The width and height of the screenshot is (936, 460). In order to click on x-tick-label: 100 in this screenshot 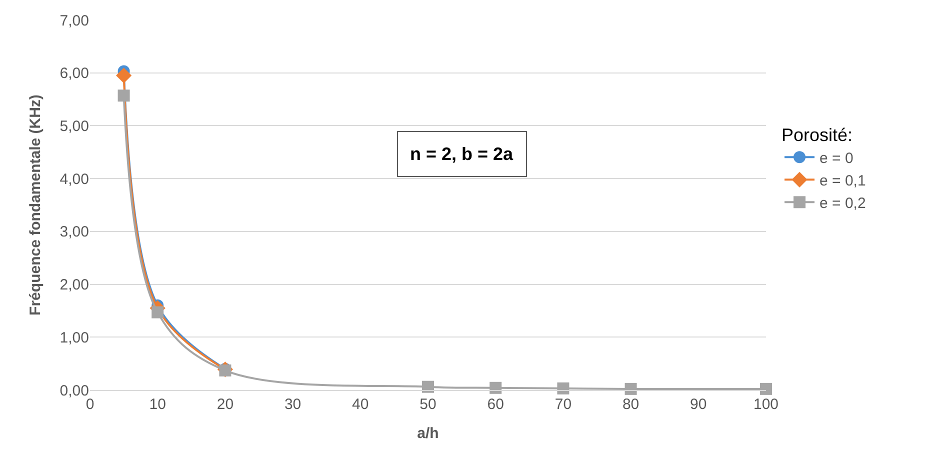, I will do `click(766, 404)`.